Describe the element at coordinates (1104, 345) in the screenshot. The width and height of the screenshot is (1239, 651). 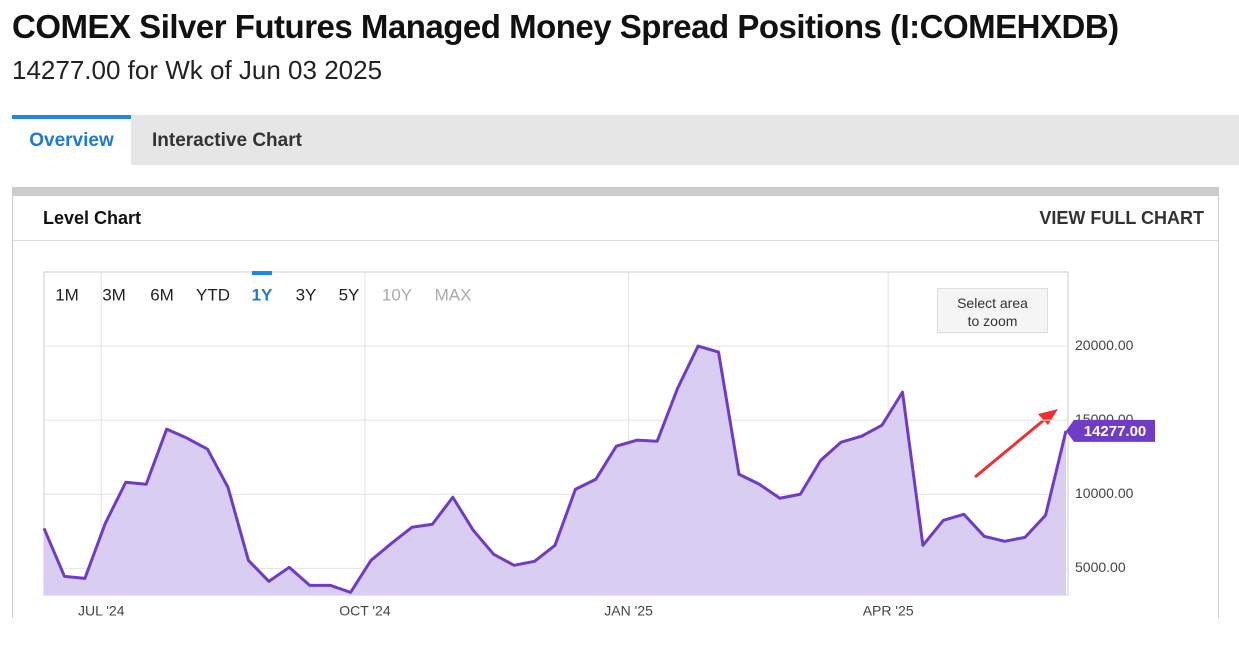
I see `y-tick-label: 20000.00` at that location.